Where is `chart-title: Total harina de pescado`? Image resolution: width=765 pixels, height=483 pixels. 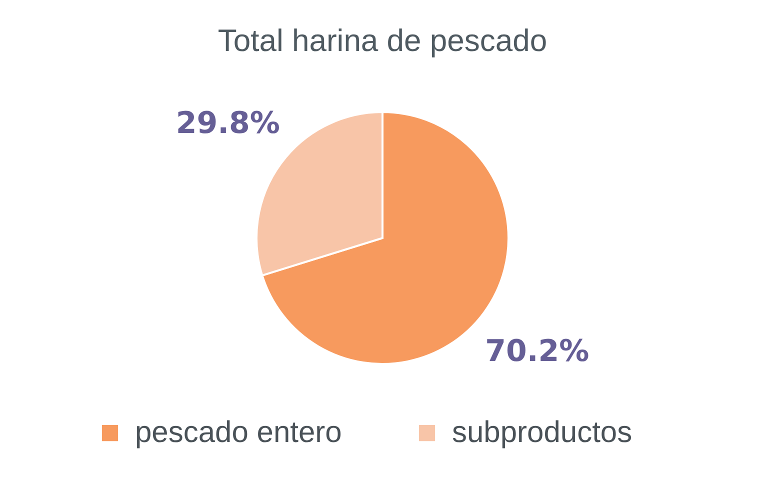 chart-title: Total harina de pescado is located at coordinates (383, 40).